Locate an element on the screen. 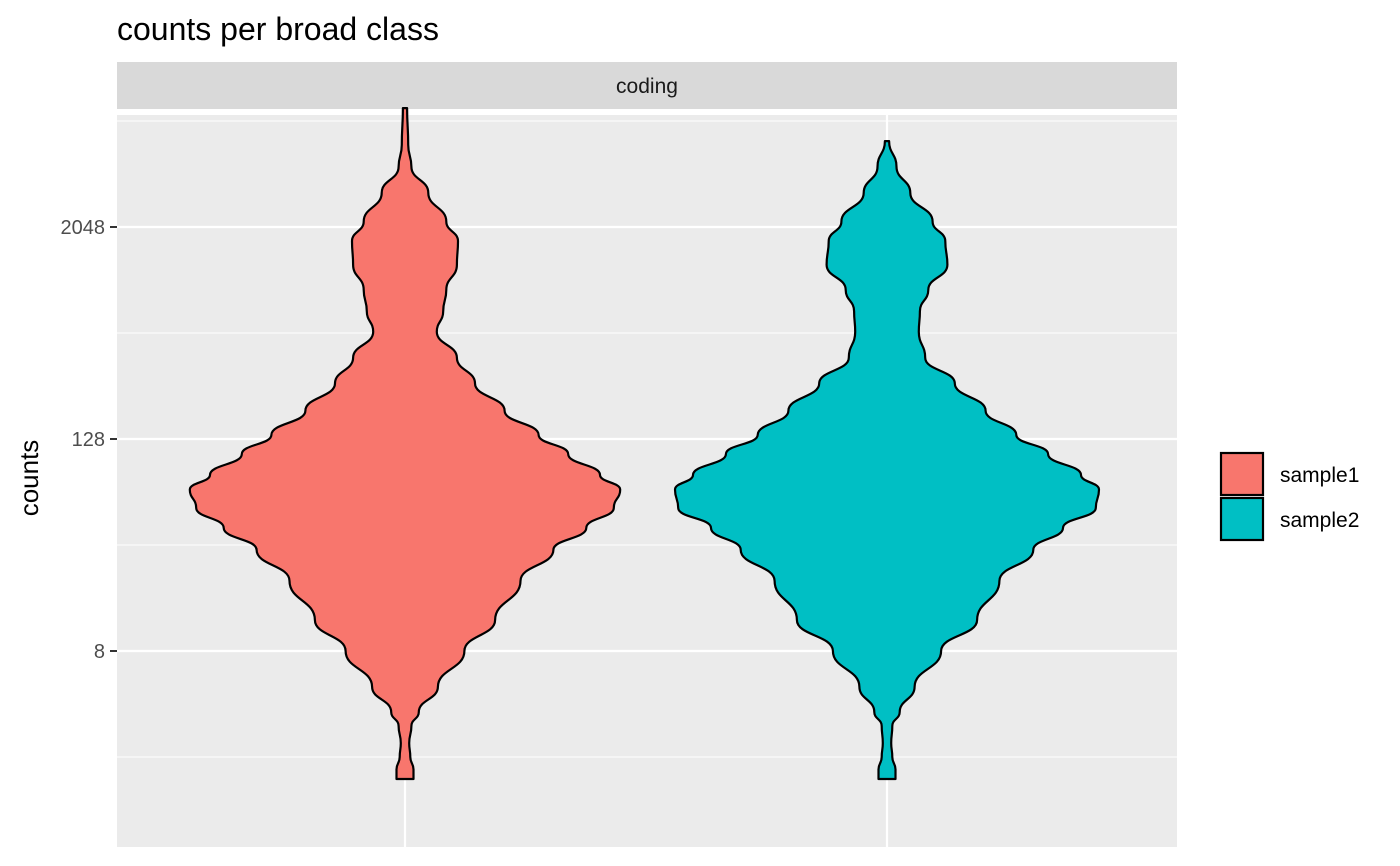 The width and height of the screenshot is (1400, 866). chart-title: counts per broad class is located at coordinates (278, 29).